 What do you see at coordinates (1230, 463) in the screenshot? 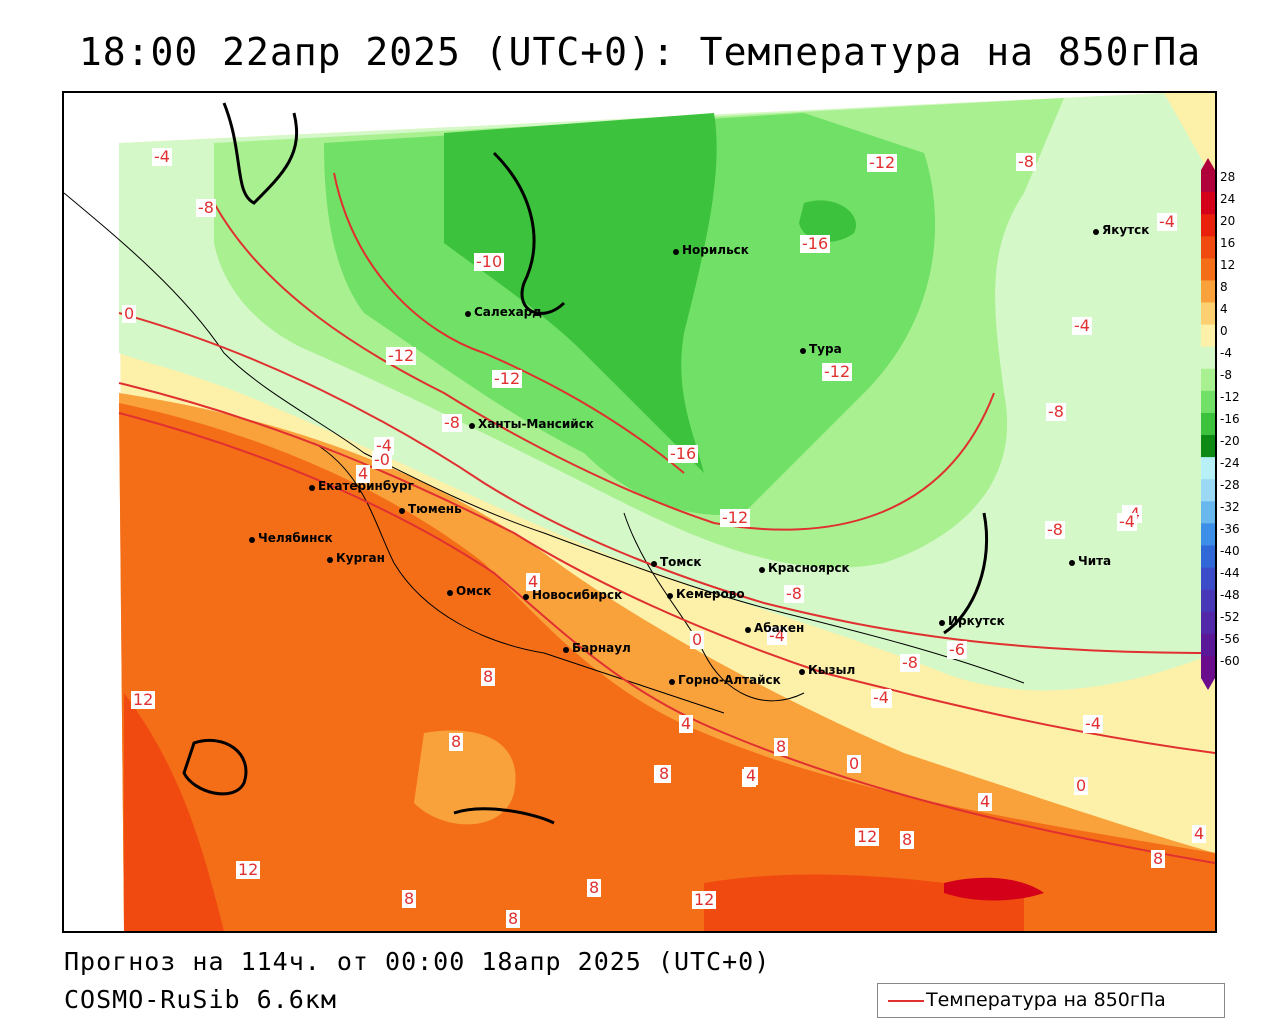
I see `colorbar-tick-label: -24` at bounding box center [1230, 463].